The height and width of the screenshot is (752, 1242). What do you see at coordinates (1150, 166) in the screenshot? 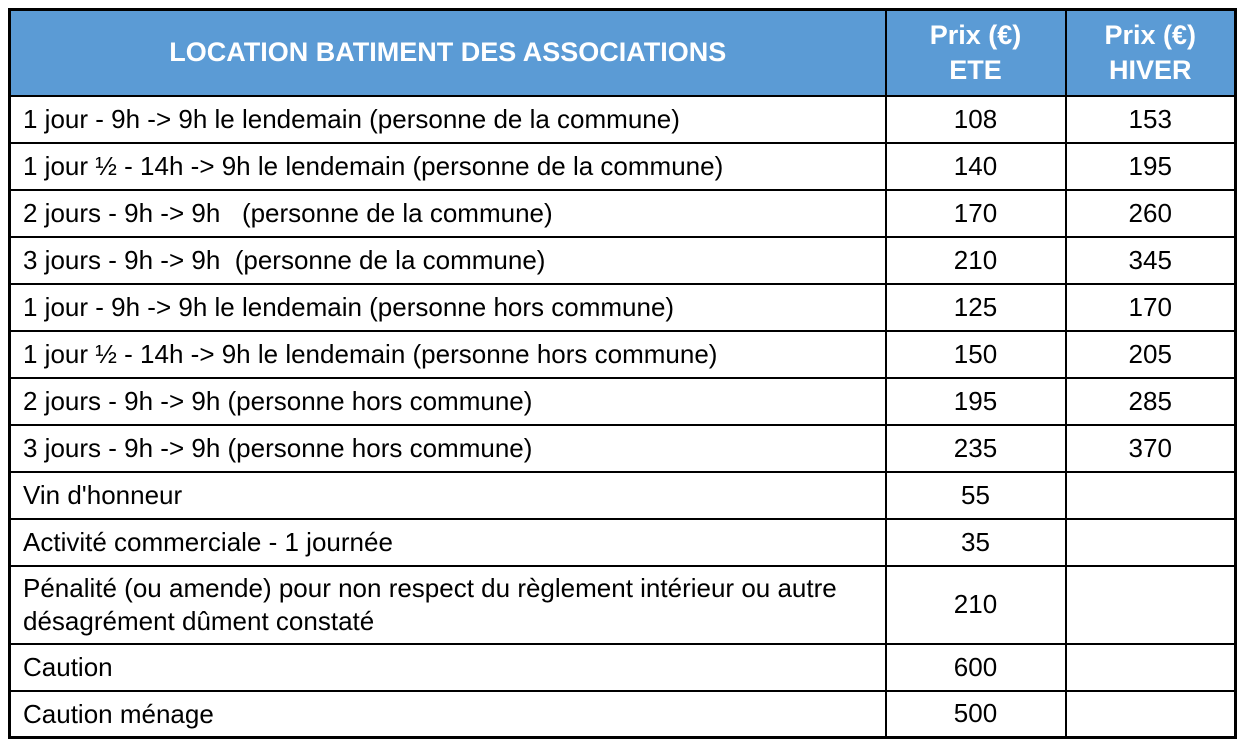
I see `price-hiver-cell: 195` at bounding box center [1150, 166].